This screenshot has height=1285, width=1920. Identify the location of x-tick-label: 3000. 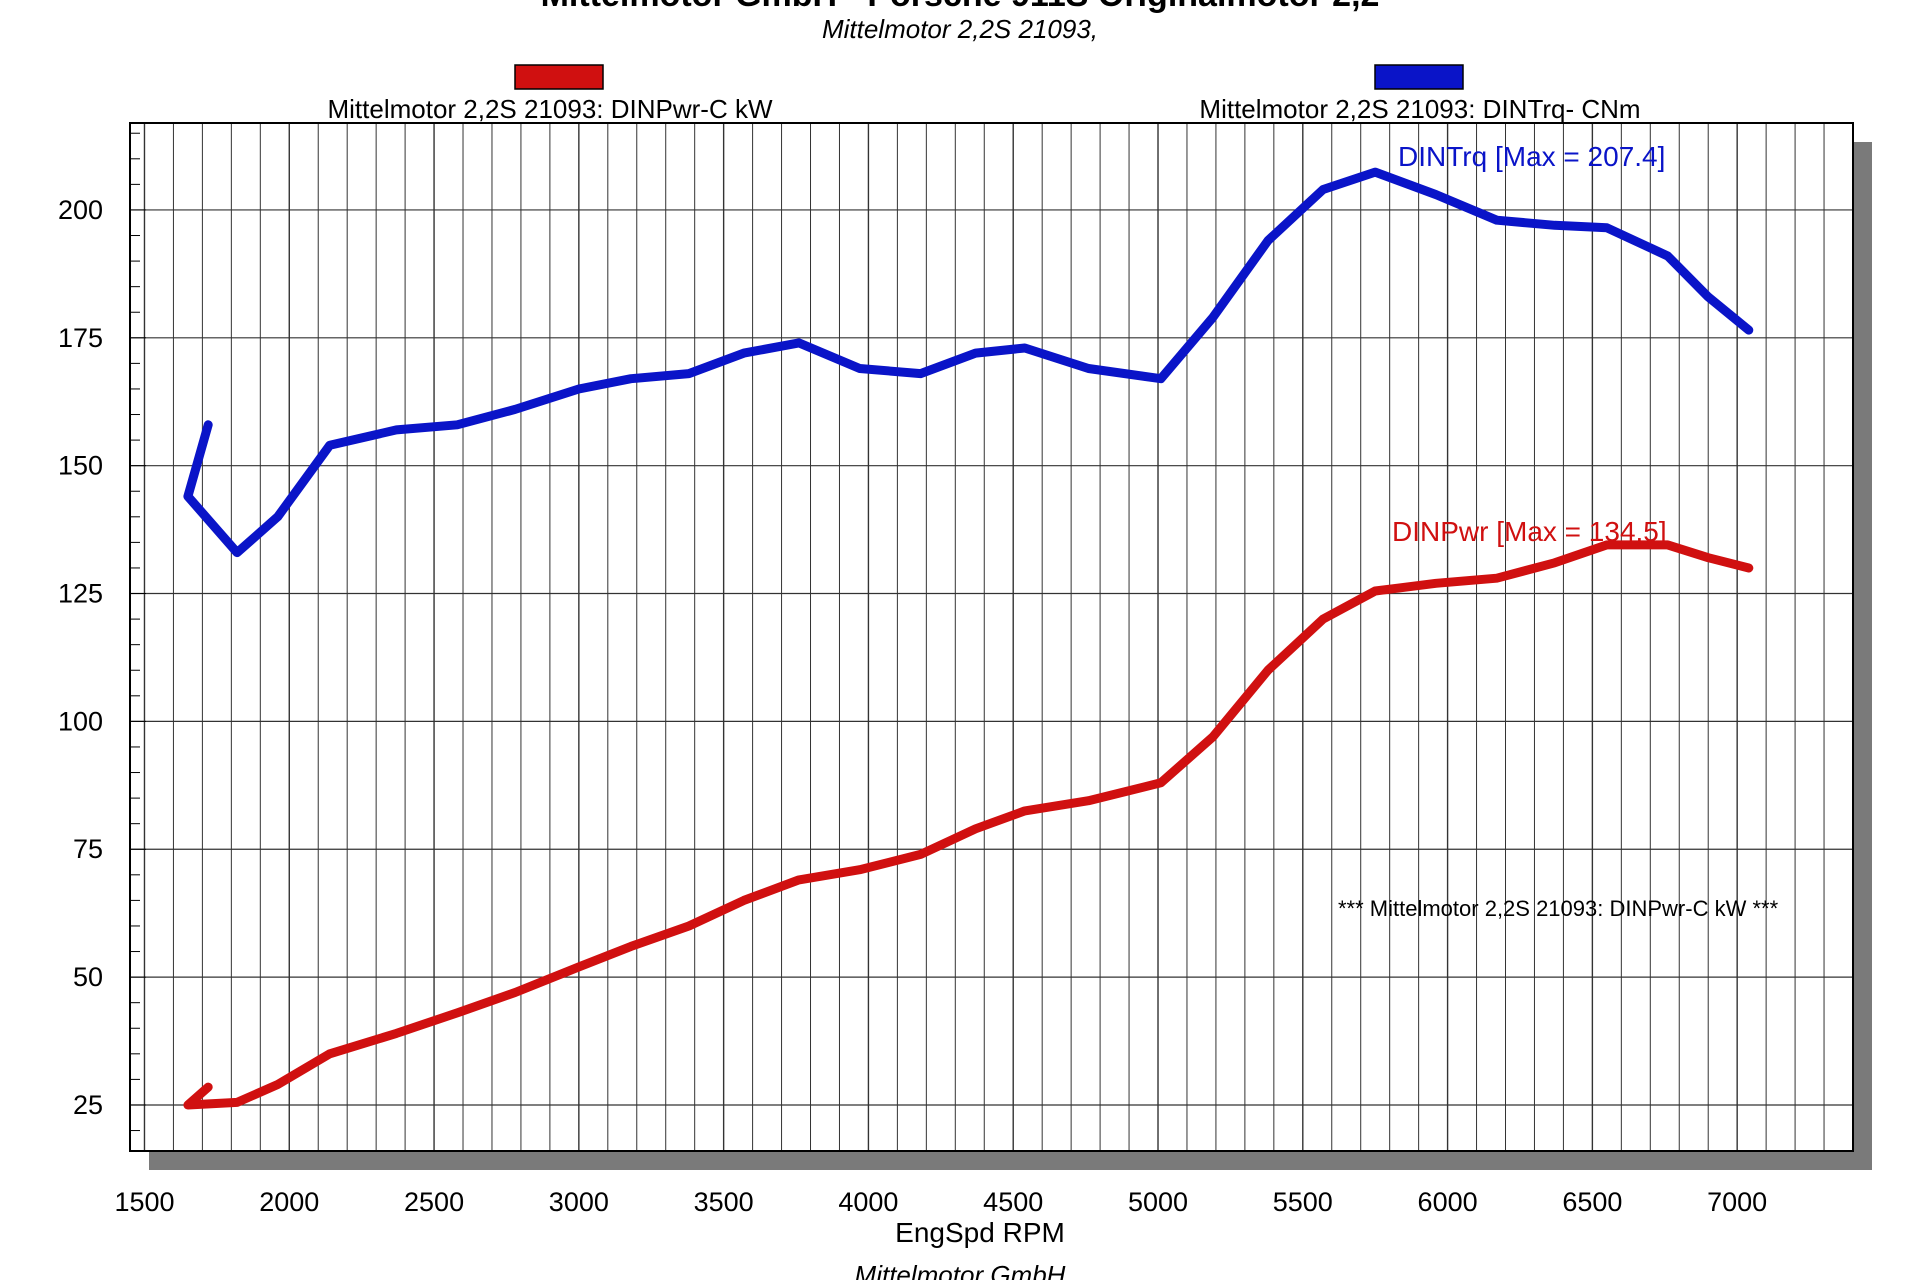
(579, 1202).